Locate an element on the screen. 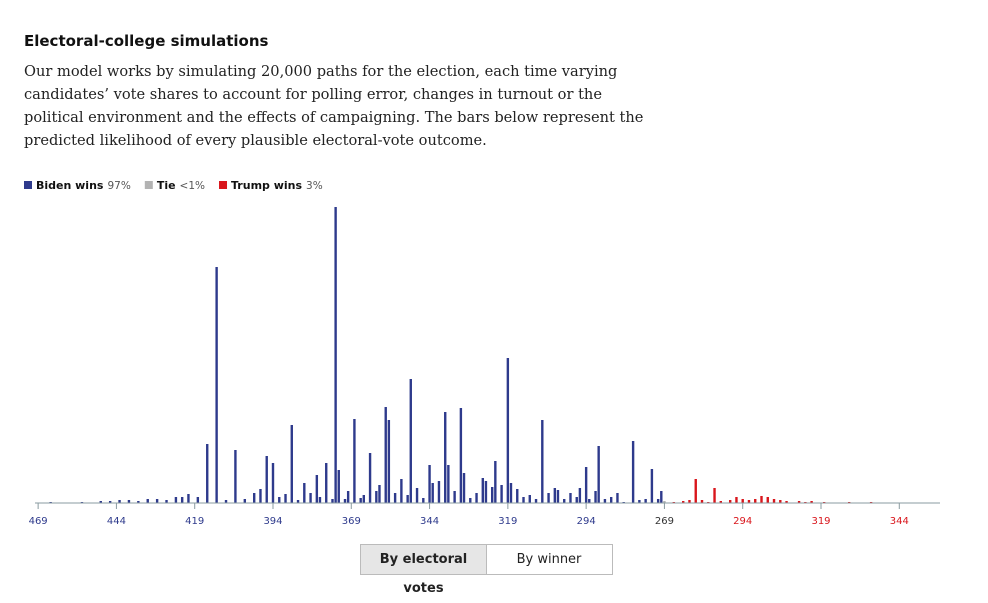  legend-value: <1% is located at coordinates (192, 186).